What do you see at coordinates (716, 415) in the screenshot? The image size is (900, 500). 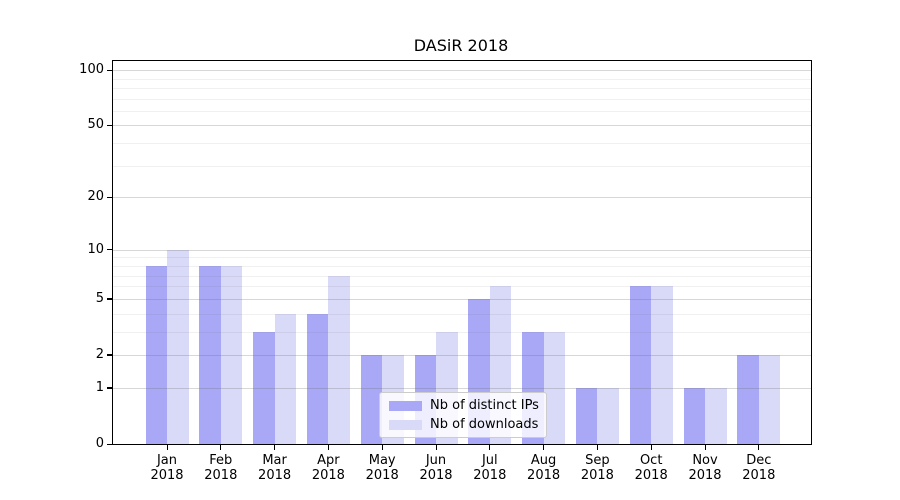 I see `bar-nov-downloads` at bounding box center [716, 415].